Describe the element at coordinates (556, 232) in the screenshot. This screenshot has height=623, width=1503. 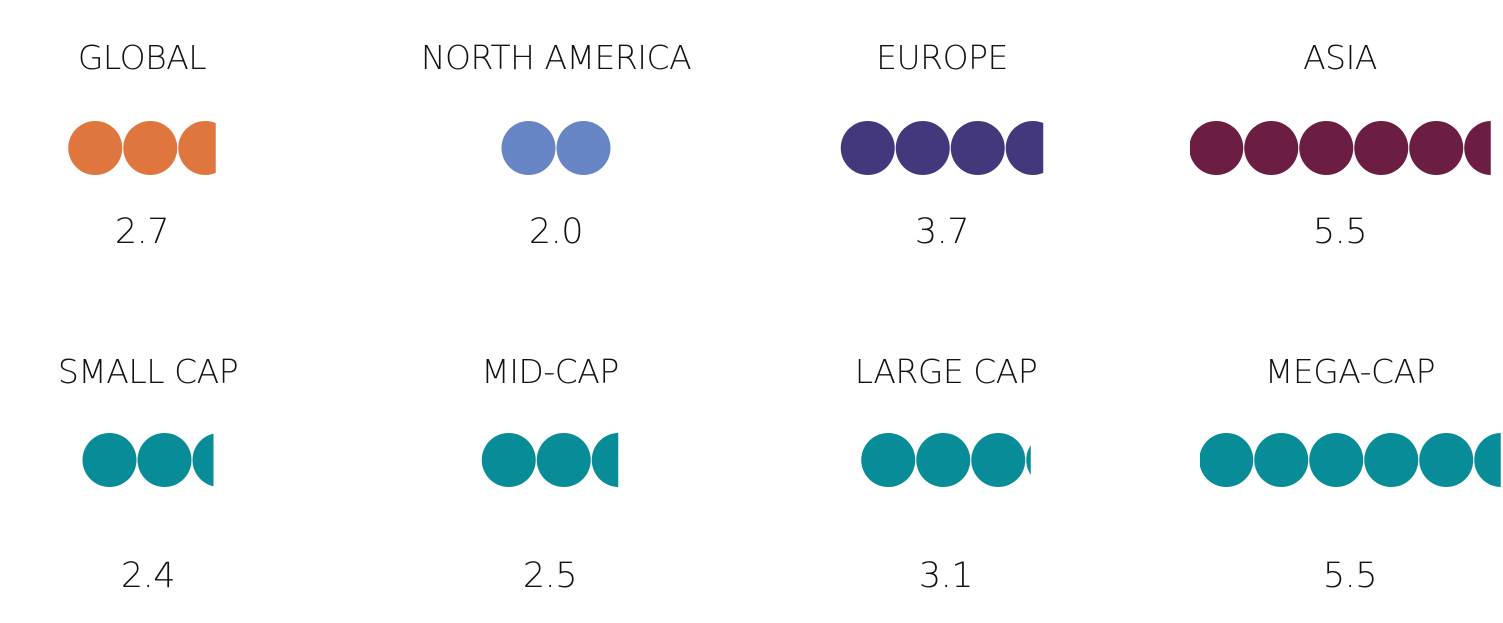
I see `value-north-america: 2.0` at that location.